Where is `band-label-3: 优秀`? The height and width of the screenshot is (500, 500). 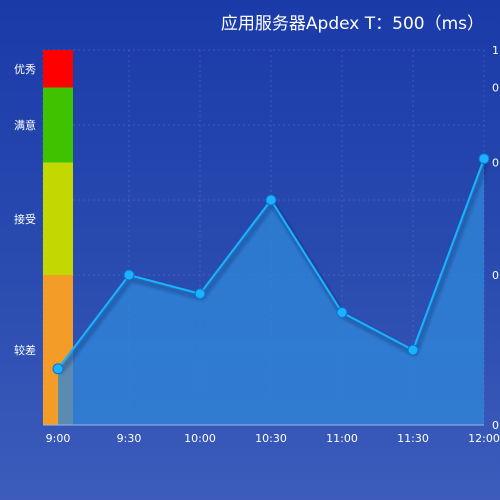 band-label-3: 优秀 is located at coordinates (25, 69).